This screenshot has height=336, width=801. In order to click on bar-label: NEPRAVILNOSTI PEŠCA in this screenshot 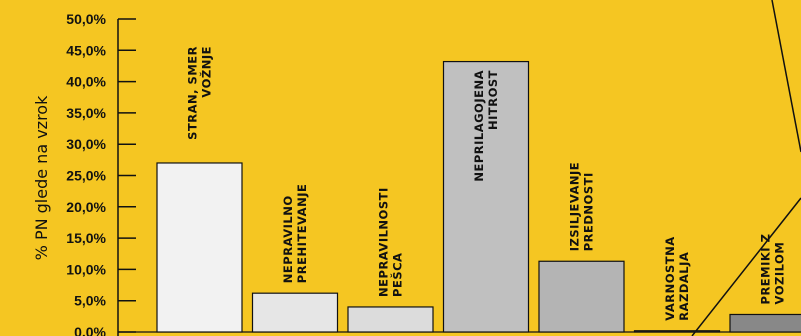, I will do `click(391, 242)`.